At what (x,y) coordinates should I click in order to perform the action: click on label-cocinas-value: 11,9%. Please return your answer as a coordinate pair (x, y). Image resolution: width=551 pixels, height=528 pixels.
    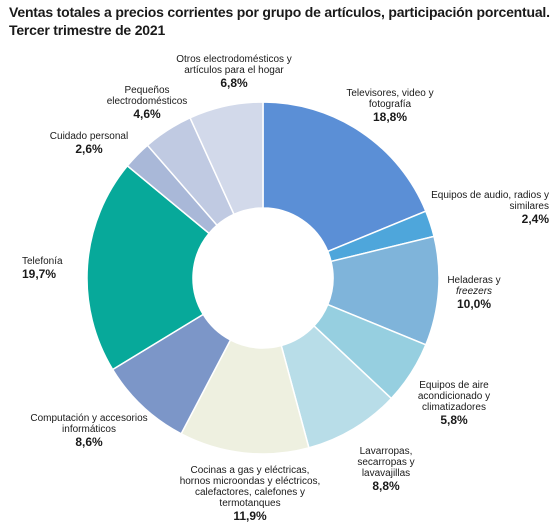
    Looking at the image, I should click on (250, 516).